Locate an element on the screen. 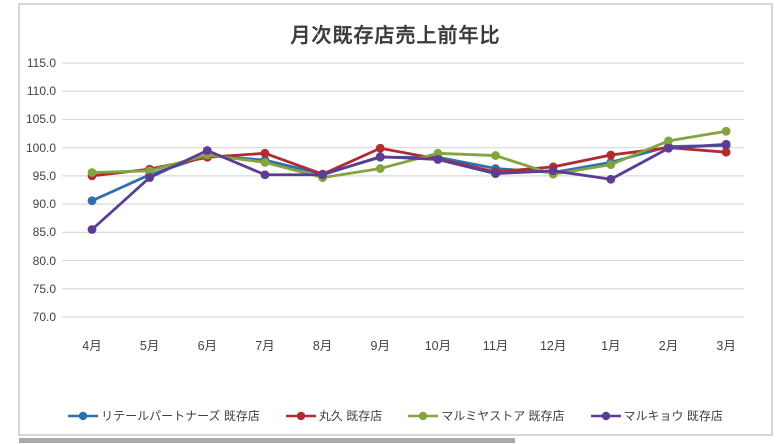  legend: リテールパートナーズ 既存店 丸久 既存店 マルミヤストア 既存店 マルキョウ 既存店 is located at coordinates (395, 415).